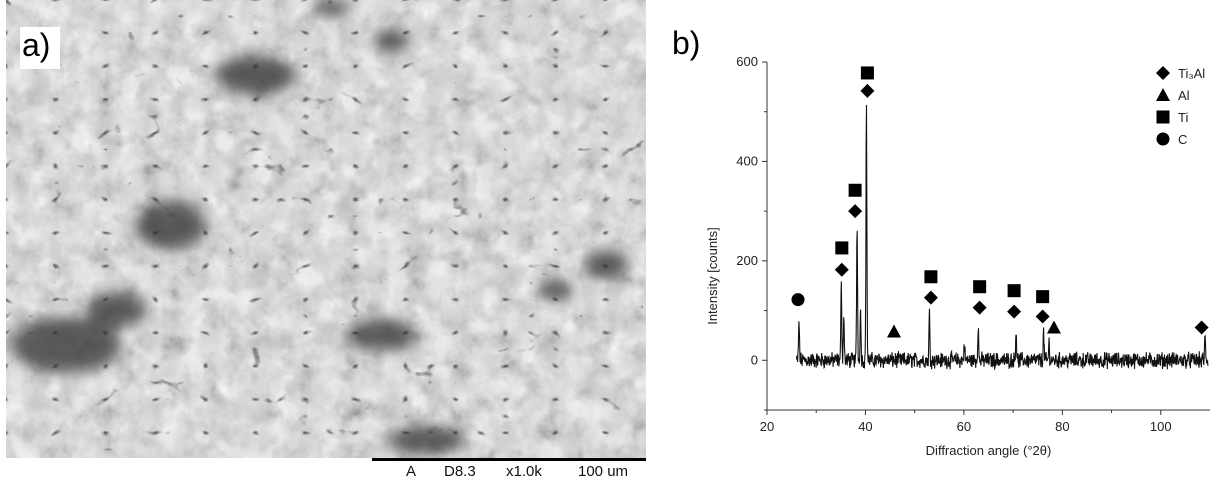 The height and width of the screenshot is (481, 1221). Describe the element at coordinates (1163, 73) in the screenshot. I see `legend-diamond-icon` at that location.